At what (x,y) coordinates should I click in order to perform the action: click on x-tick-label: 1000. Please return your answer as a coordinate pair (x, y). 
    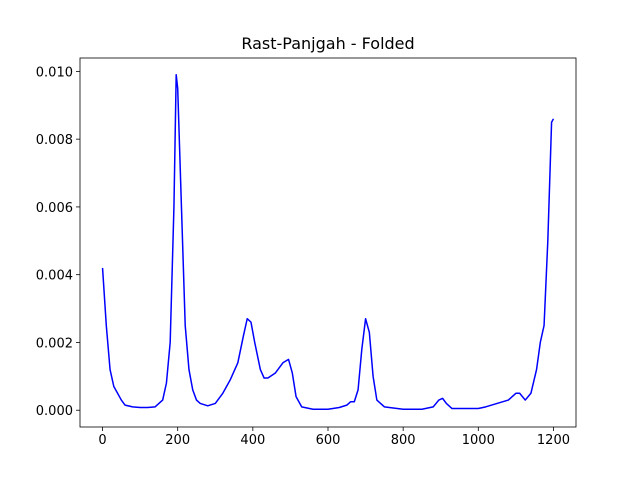
    Looking at the image, I should click on (478, 440).